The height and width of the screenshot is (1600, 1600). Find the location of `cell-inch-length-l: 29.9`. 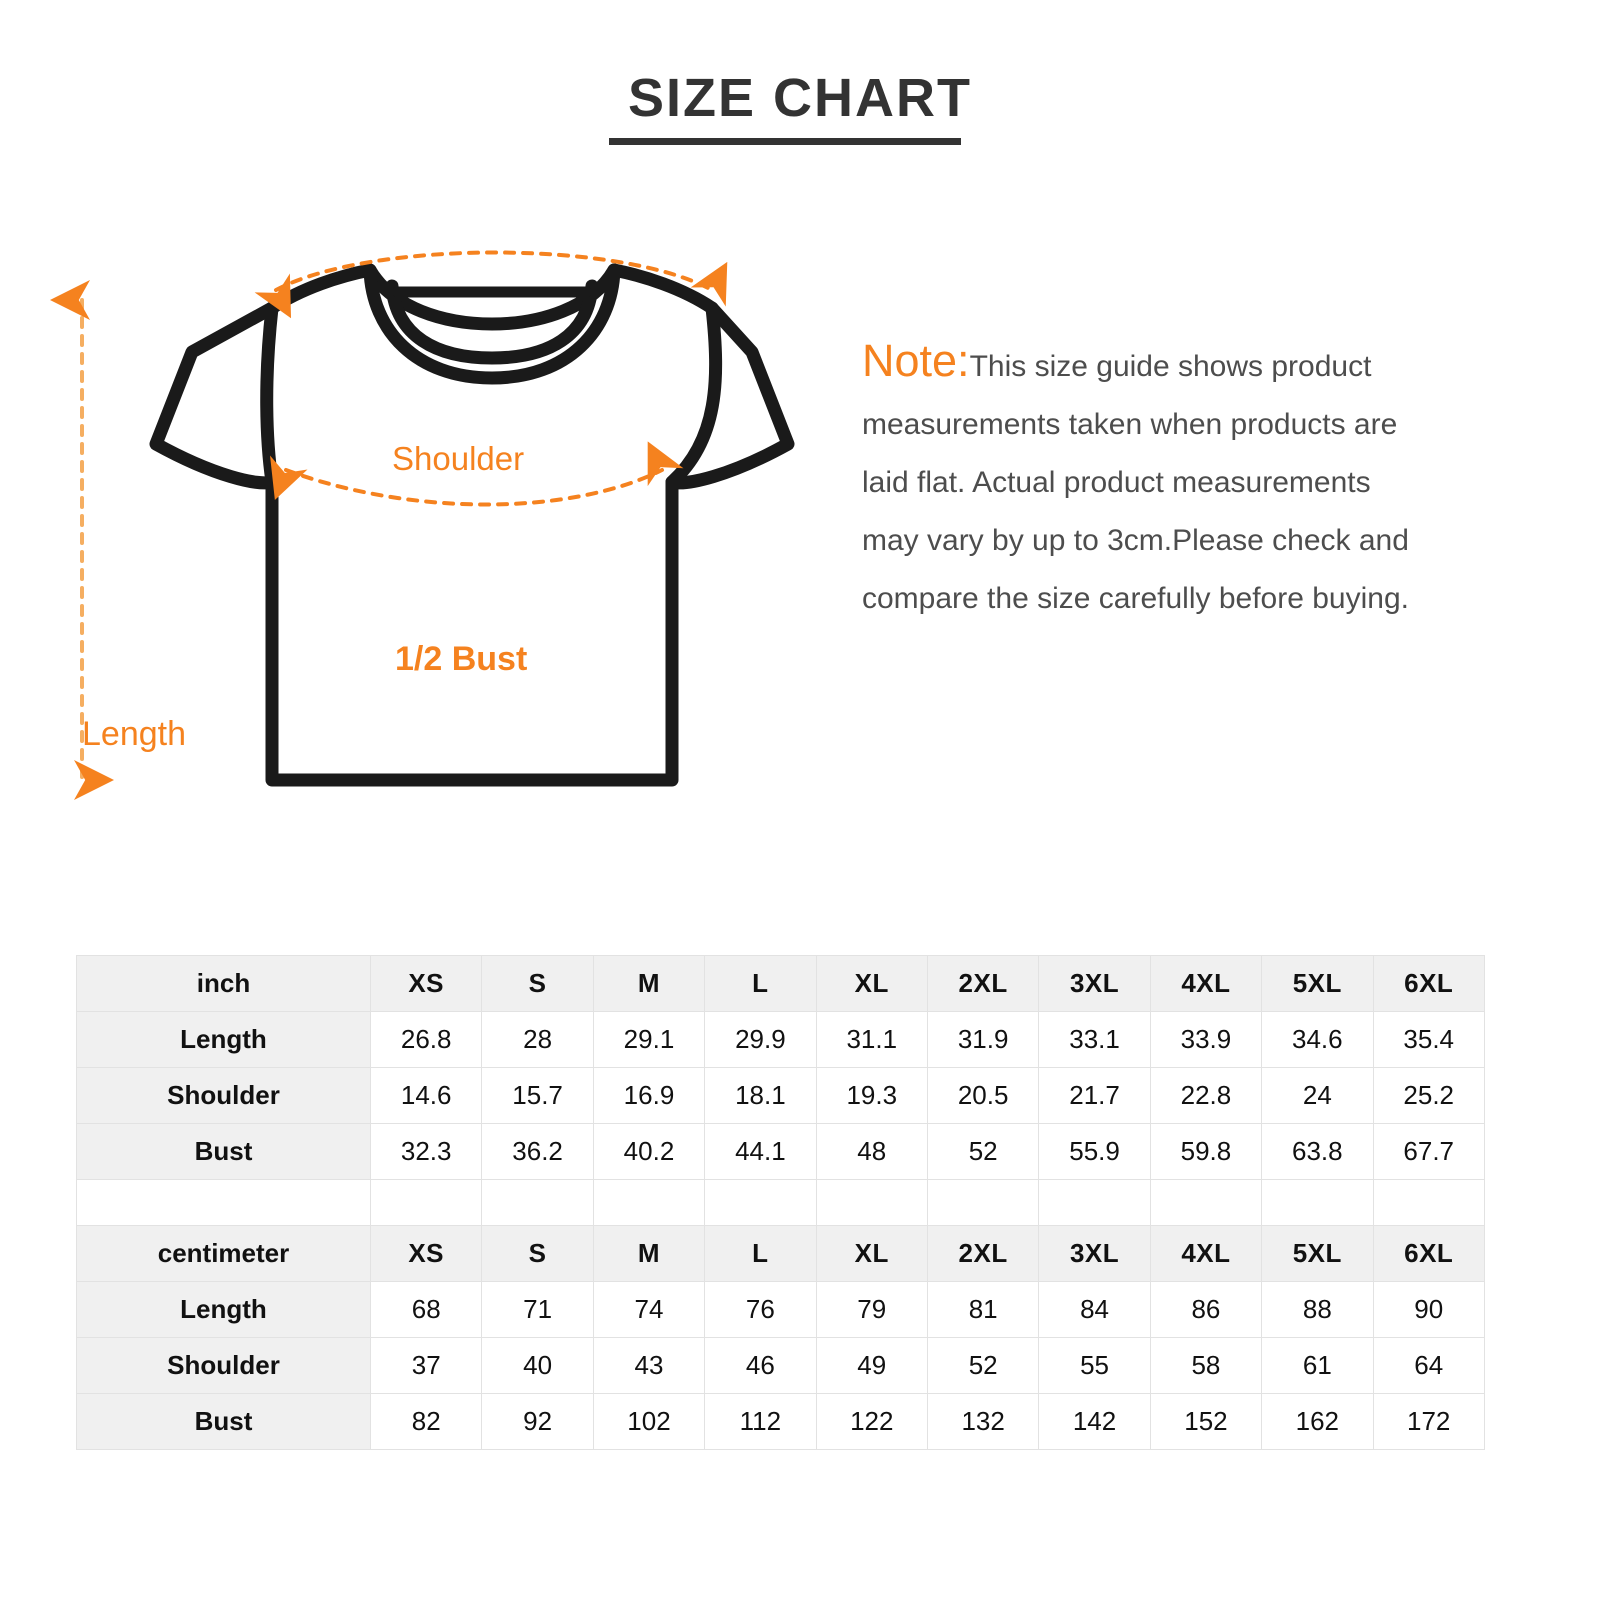

cell-inch-length-l: 29.9 is located at coordinates (760, 1039).